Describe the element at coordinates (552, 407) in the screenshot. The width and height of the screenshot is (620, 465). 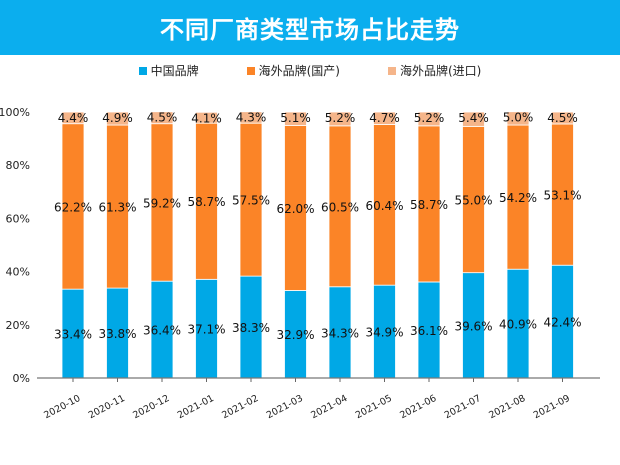
I see `x-tick-label: 2021-09` at that location.